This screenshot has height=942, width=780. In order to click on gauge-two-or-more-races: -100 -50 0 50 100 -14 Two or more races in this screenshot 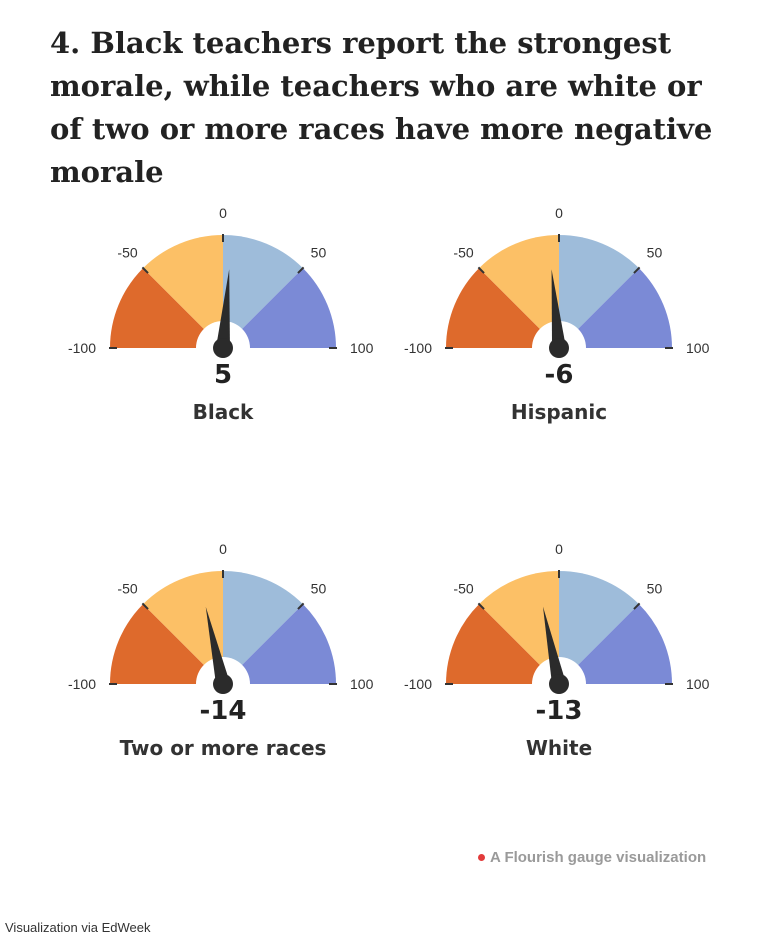, I will do `click(223, 654)`.